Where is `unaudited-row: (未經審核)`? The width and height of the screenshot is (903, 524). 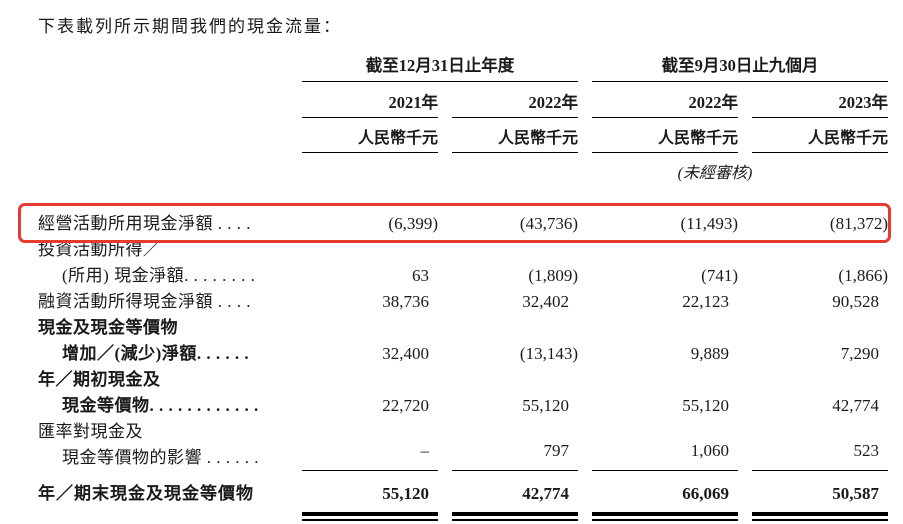 unaudited-row: (未經審核) is located at coordinates (463, 168).